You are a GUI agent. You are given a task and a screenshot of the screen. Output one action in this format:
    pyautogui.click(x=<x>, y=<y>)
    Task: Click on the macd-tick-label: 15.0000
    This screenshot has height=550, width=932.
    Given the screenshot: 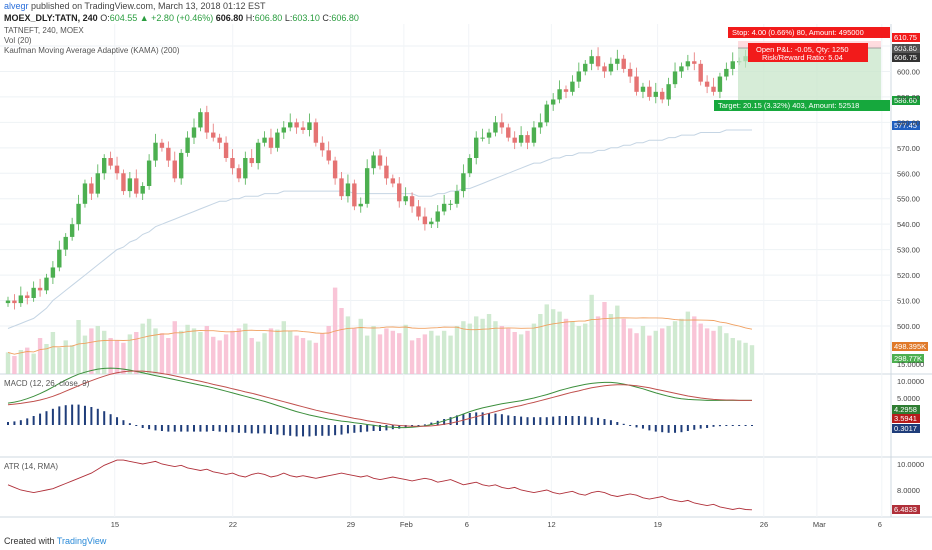 What is the action you would take?
    pyautogui.click(x=910, y=364)
    